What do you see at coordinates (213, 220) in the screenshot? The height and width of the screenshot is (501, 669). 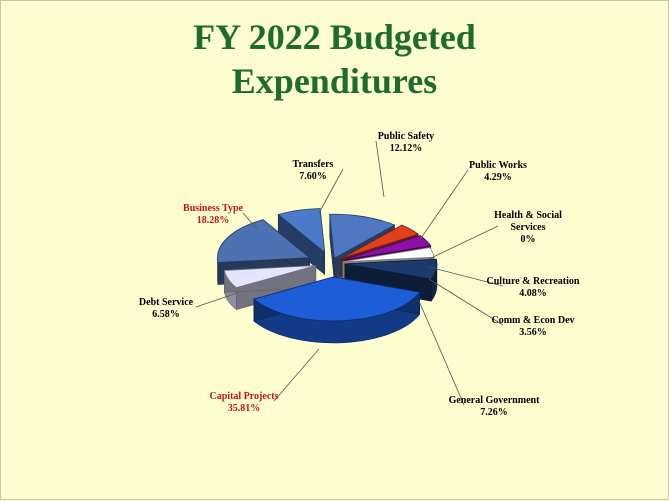 I see `value-label-business-type: 18.28%` at bounding box center [213, 220].